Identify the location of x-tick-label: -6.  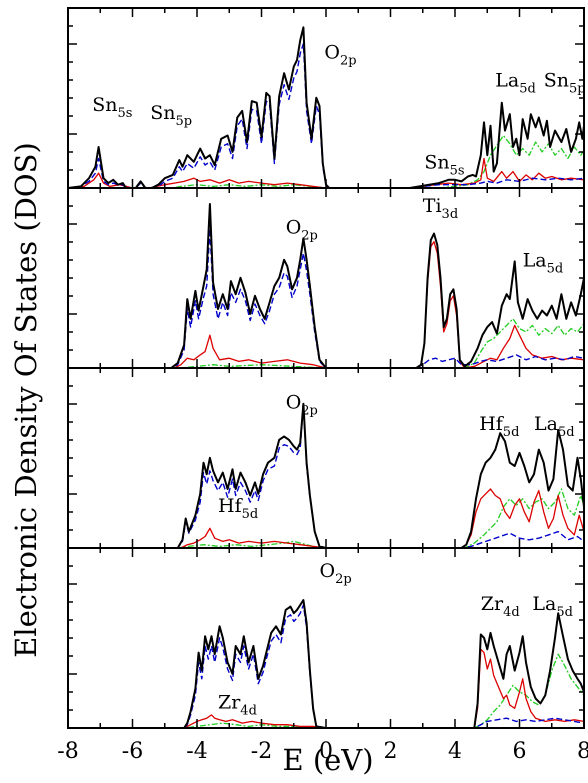
(132, 751).